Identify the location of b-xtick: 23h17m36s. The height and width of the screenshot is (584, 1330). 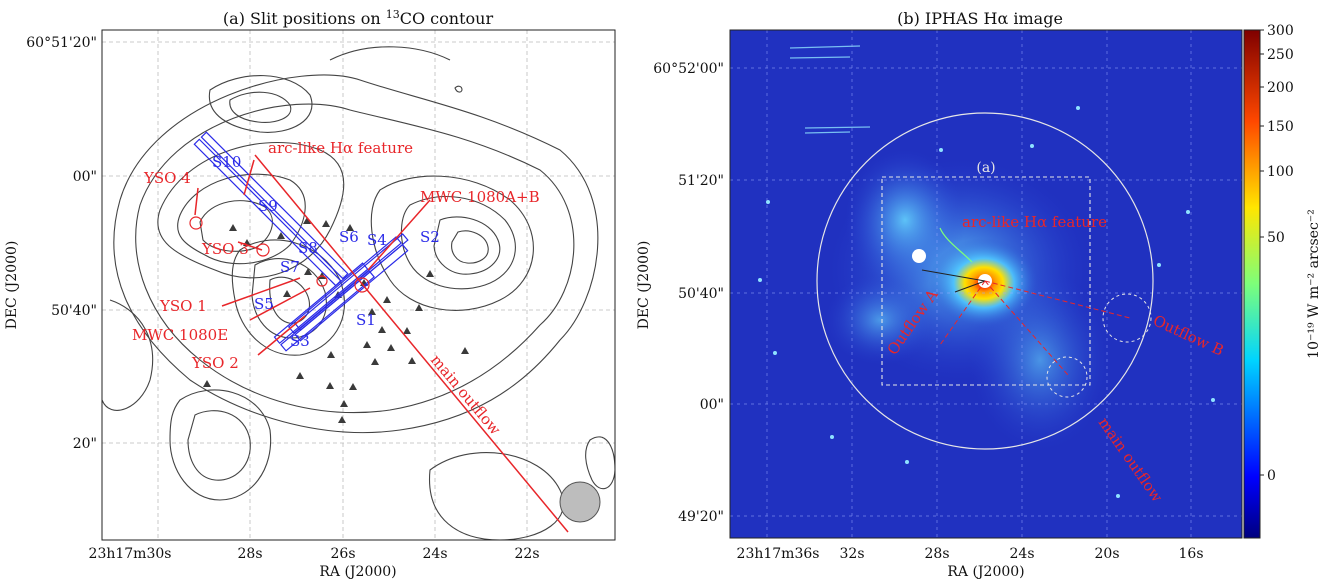
(778, 554).